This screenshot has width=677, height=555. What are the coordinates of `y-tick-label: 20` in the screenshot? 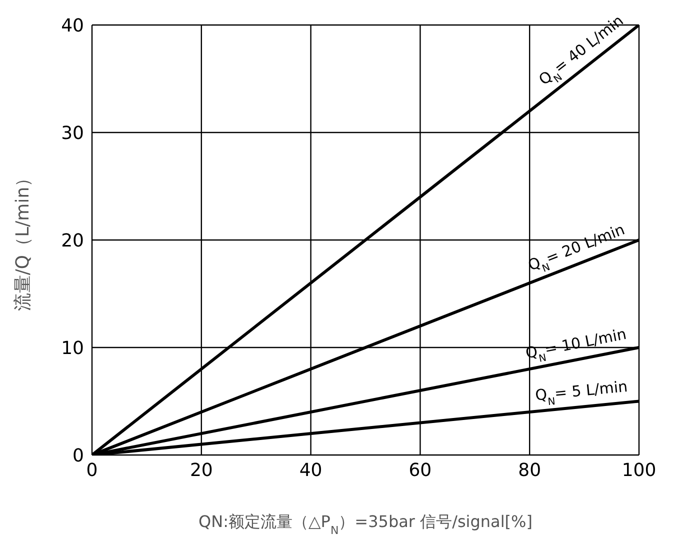 It's located at (72, 241).